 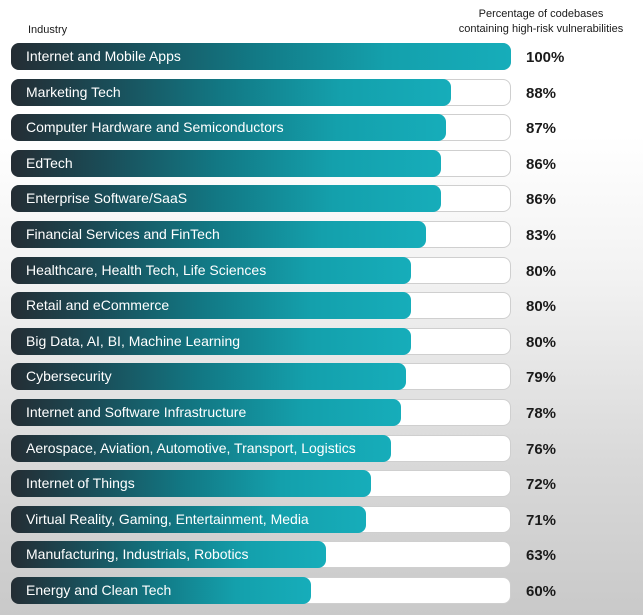 I want to click on category-label: Internet and Mobile Apps, so click(x=103, y=56).